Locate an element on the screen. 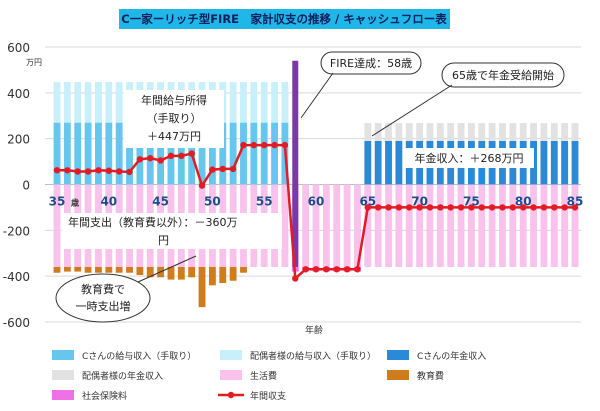 The width and height of the screenshot is (600, 411). income-annotation-box is located at coordinates (174, 119).